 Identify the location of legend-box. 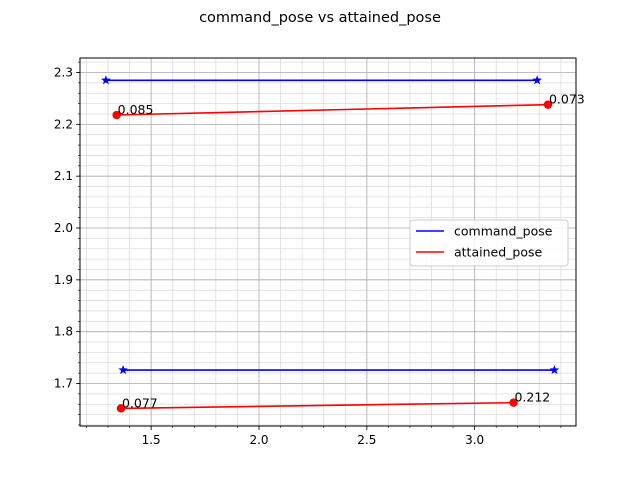
(489, 243).